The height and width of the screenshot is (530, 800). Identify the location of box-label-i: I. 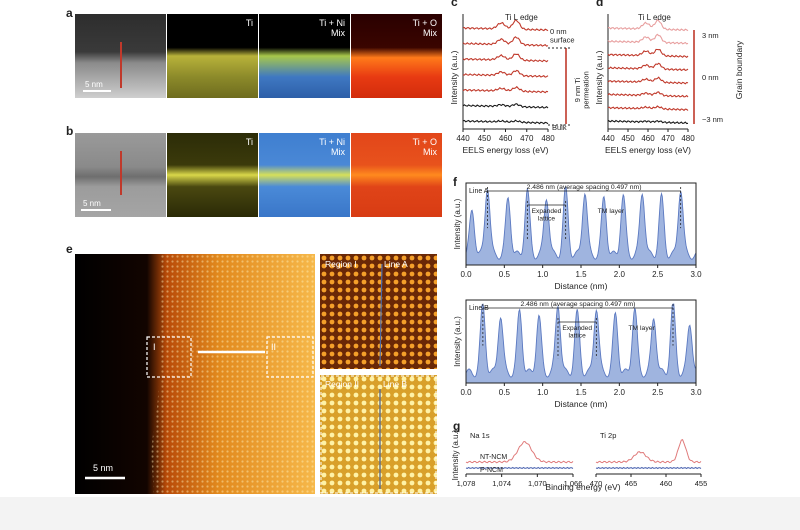
(154, 347).